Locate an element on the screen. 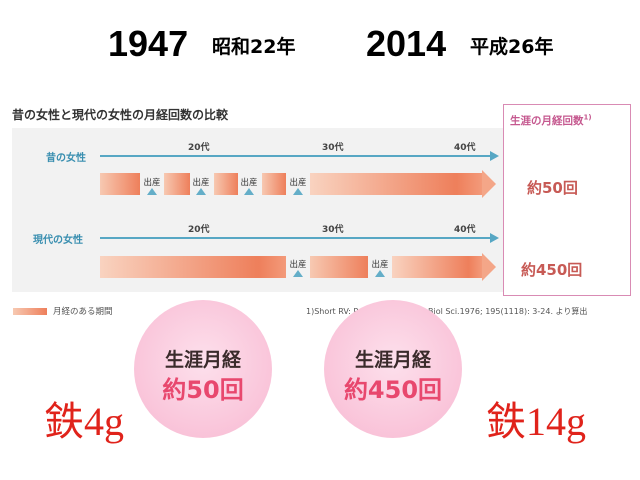  row-label-modern: 現代の女性 is located at coordinates (58, 240).